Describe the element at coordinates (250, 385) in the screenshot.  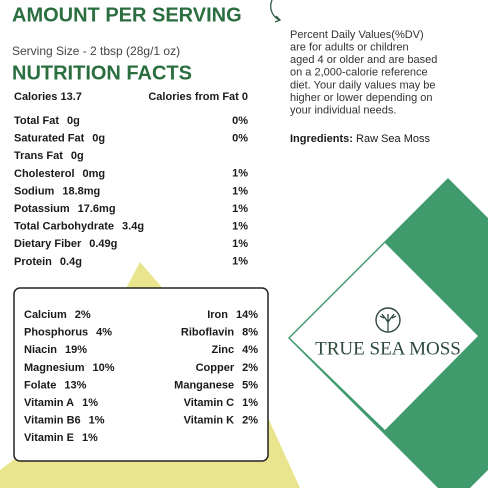
I see `mineral-dv: 5%` at that location.